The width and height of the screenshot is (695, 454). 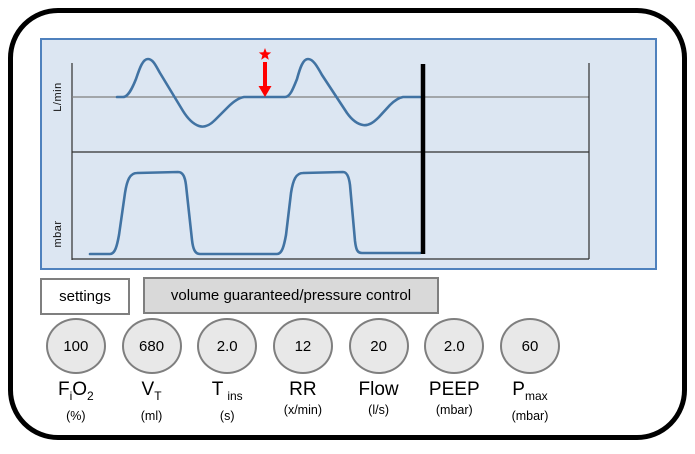 I want to click on star-marker-icon, so click(x=265, y=54).